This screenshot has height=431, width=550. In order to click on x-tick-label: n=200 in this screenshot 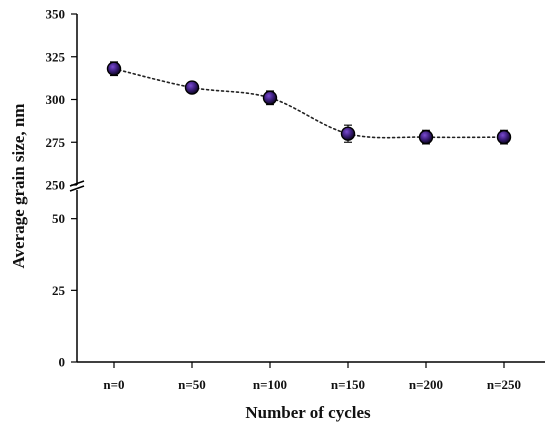, I will do `click(426, 384)`.